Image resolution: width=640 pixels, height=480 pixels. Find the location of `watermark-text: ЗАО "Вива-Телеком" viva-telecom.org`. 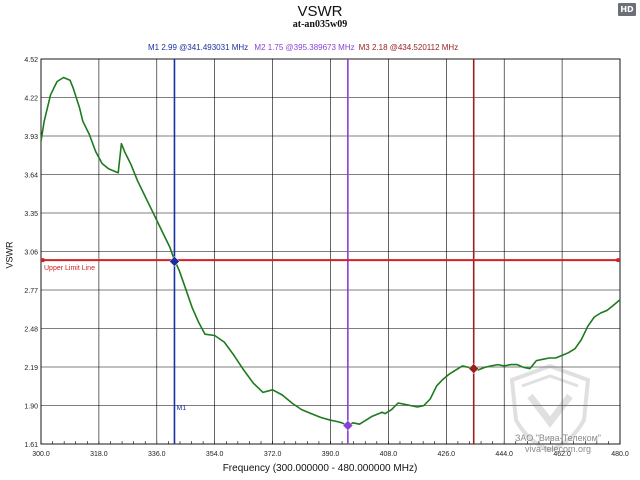

watermark-text: ЗАО "Вива-Телеком" viva-telecom.org is located at coordinates (558, 444).